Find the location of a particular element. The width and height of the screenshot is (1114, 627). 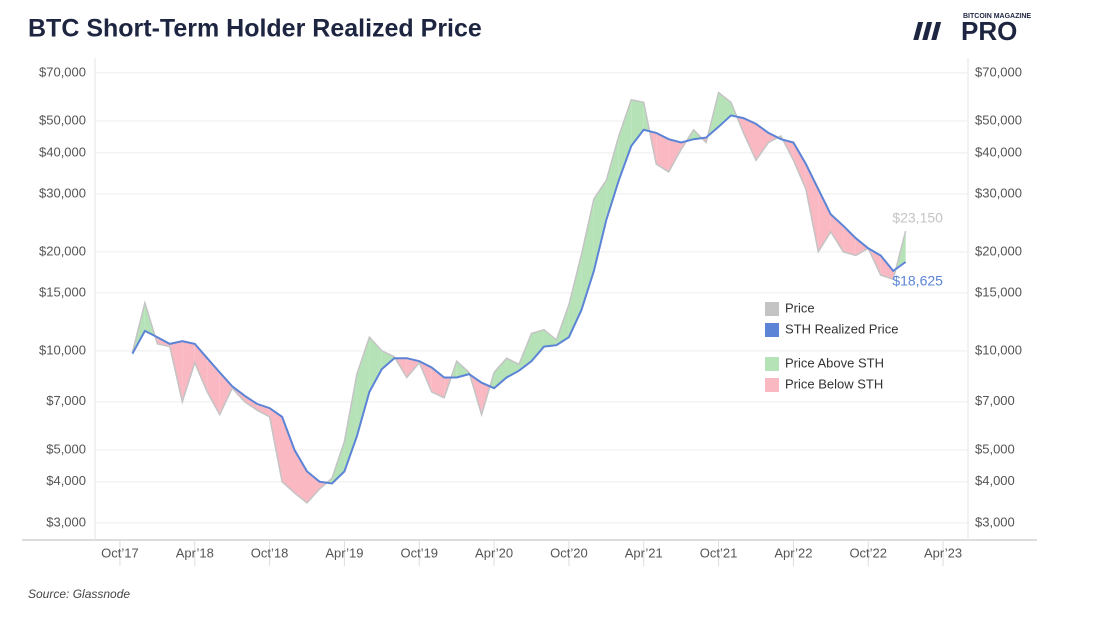

chart-title: BTC Short-Term Holder Realized Price is located at coordinates (255, 29).